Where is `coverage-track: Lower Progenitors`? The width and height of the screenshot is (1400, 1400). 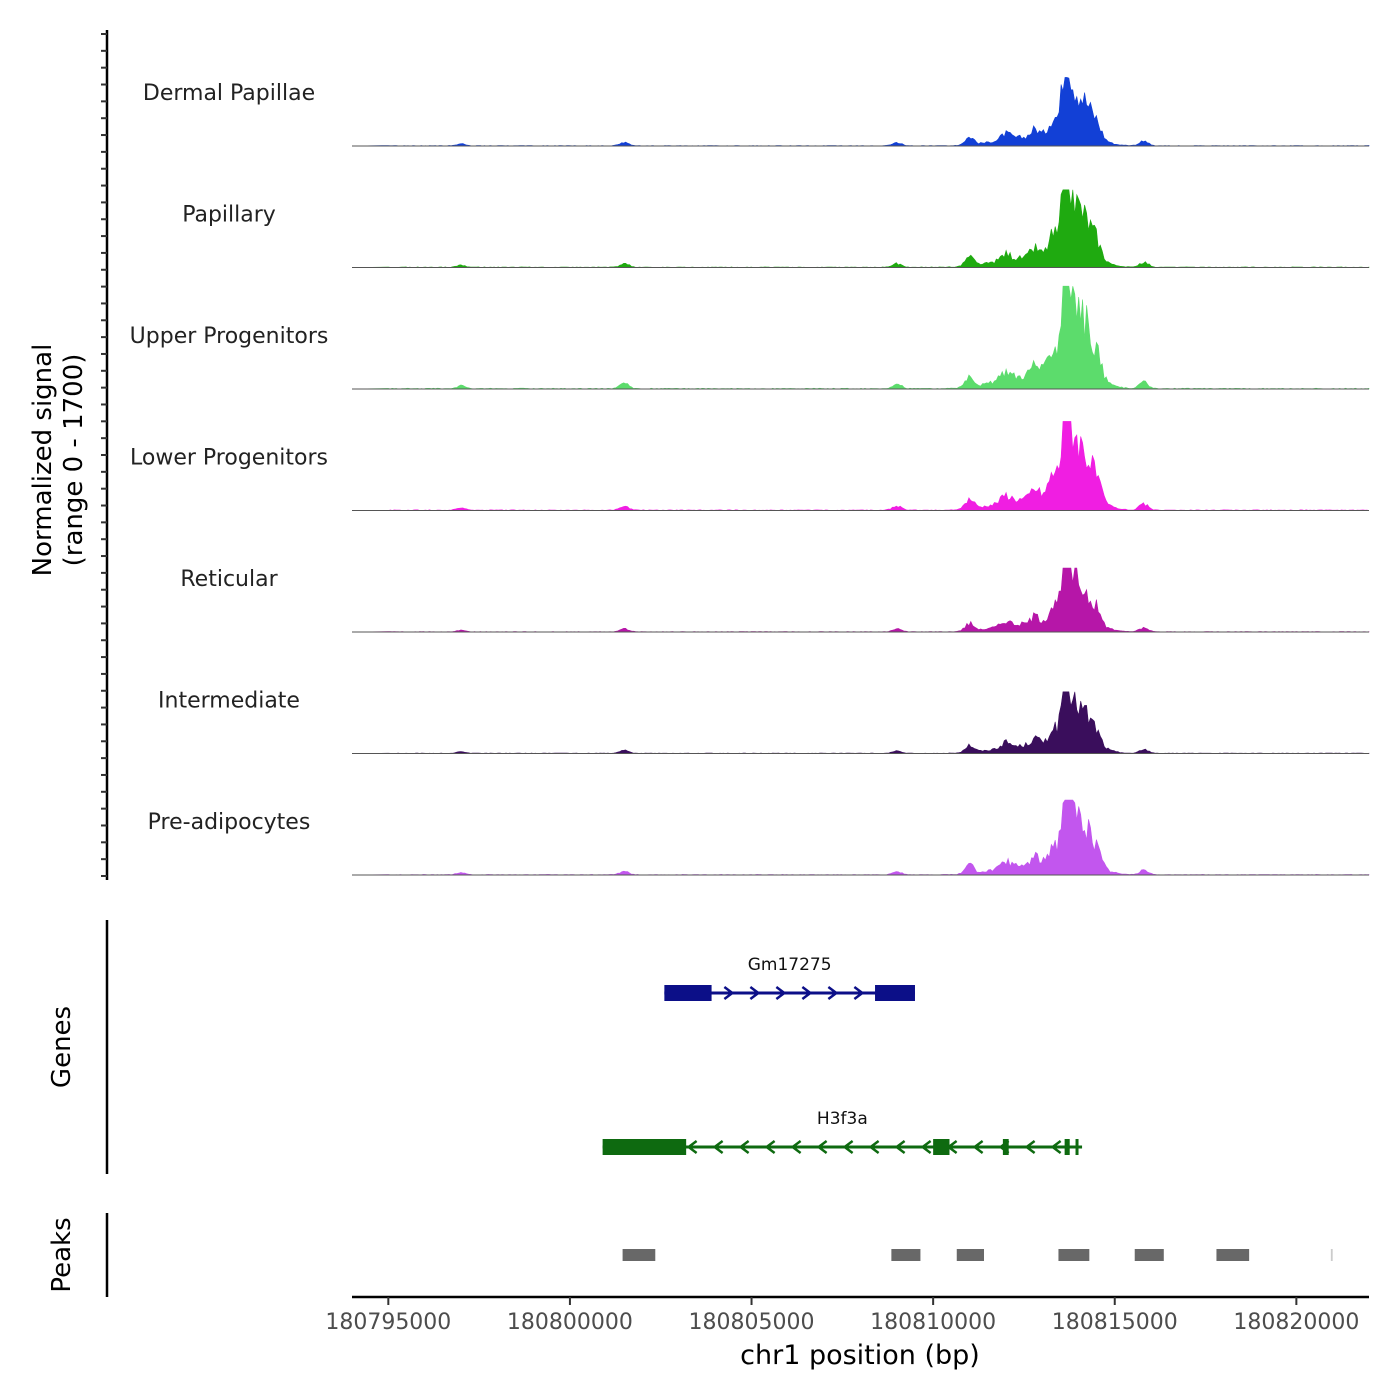
coverage-track: Lower Progenitors is located at coordinates (750, 466).